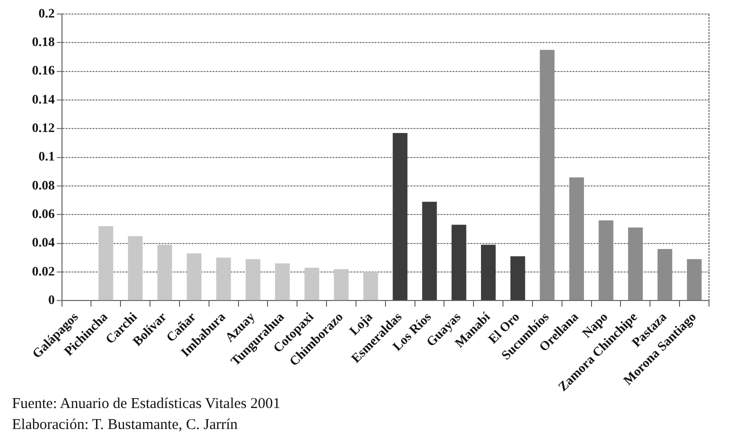  Describe the element at coordinates (46, 12) in the screenshot. I see `y-tick-label: 0.2` at that location.